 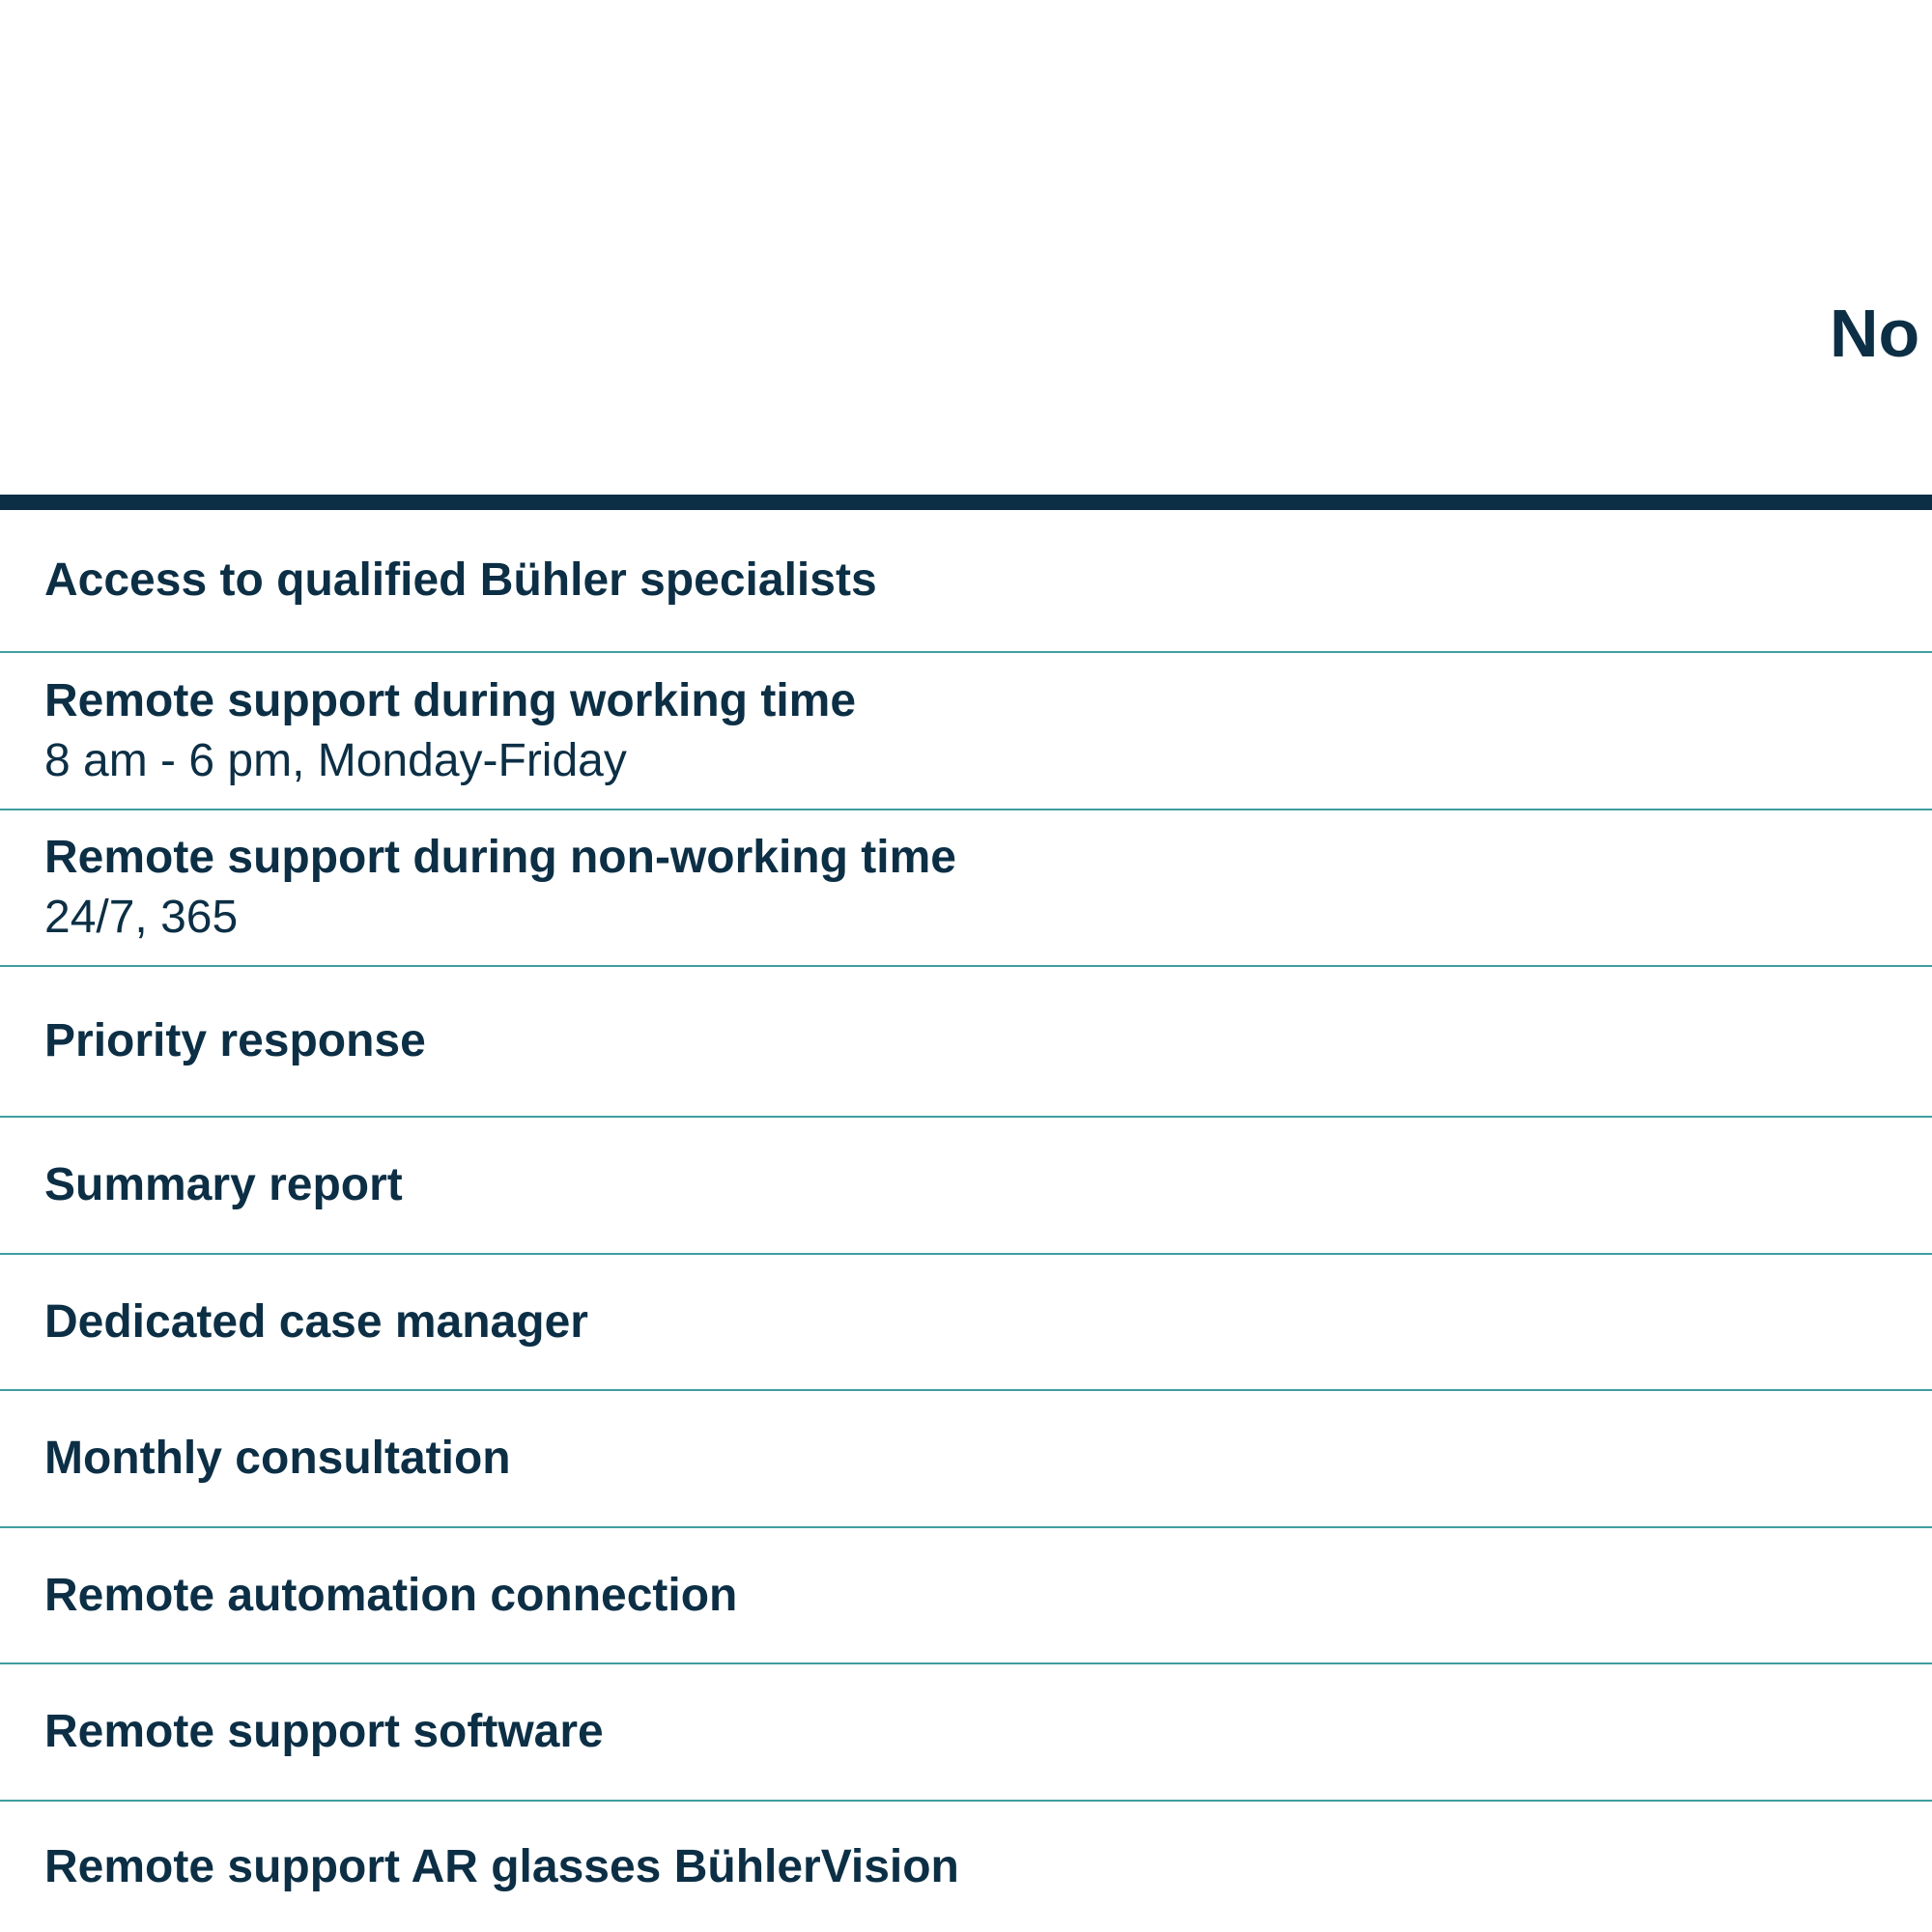 I want to click on row-title: Dedicated case manager, so click(x=316, y=1321).